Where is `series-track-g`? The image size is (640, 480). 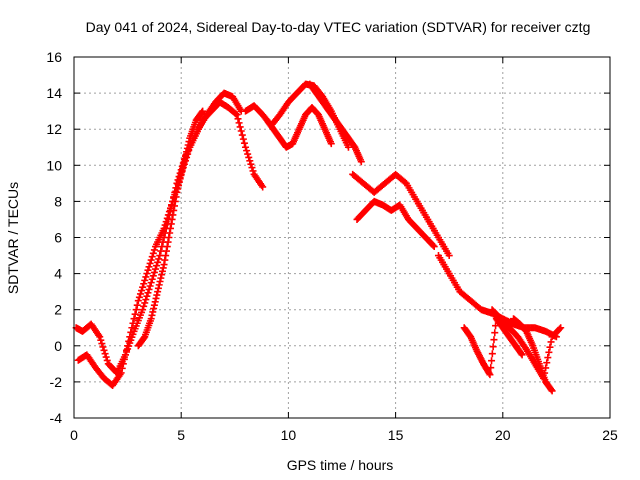
series-track-g is located at coordinates (401, 215).